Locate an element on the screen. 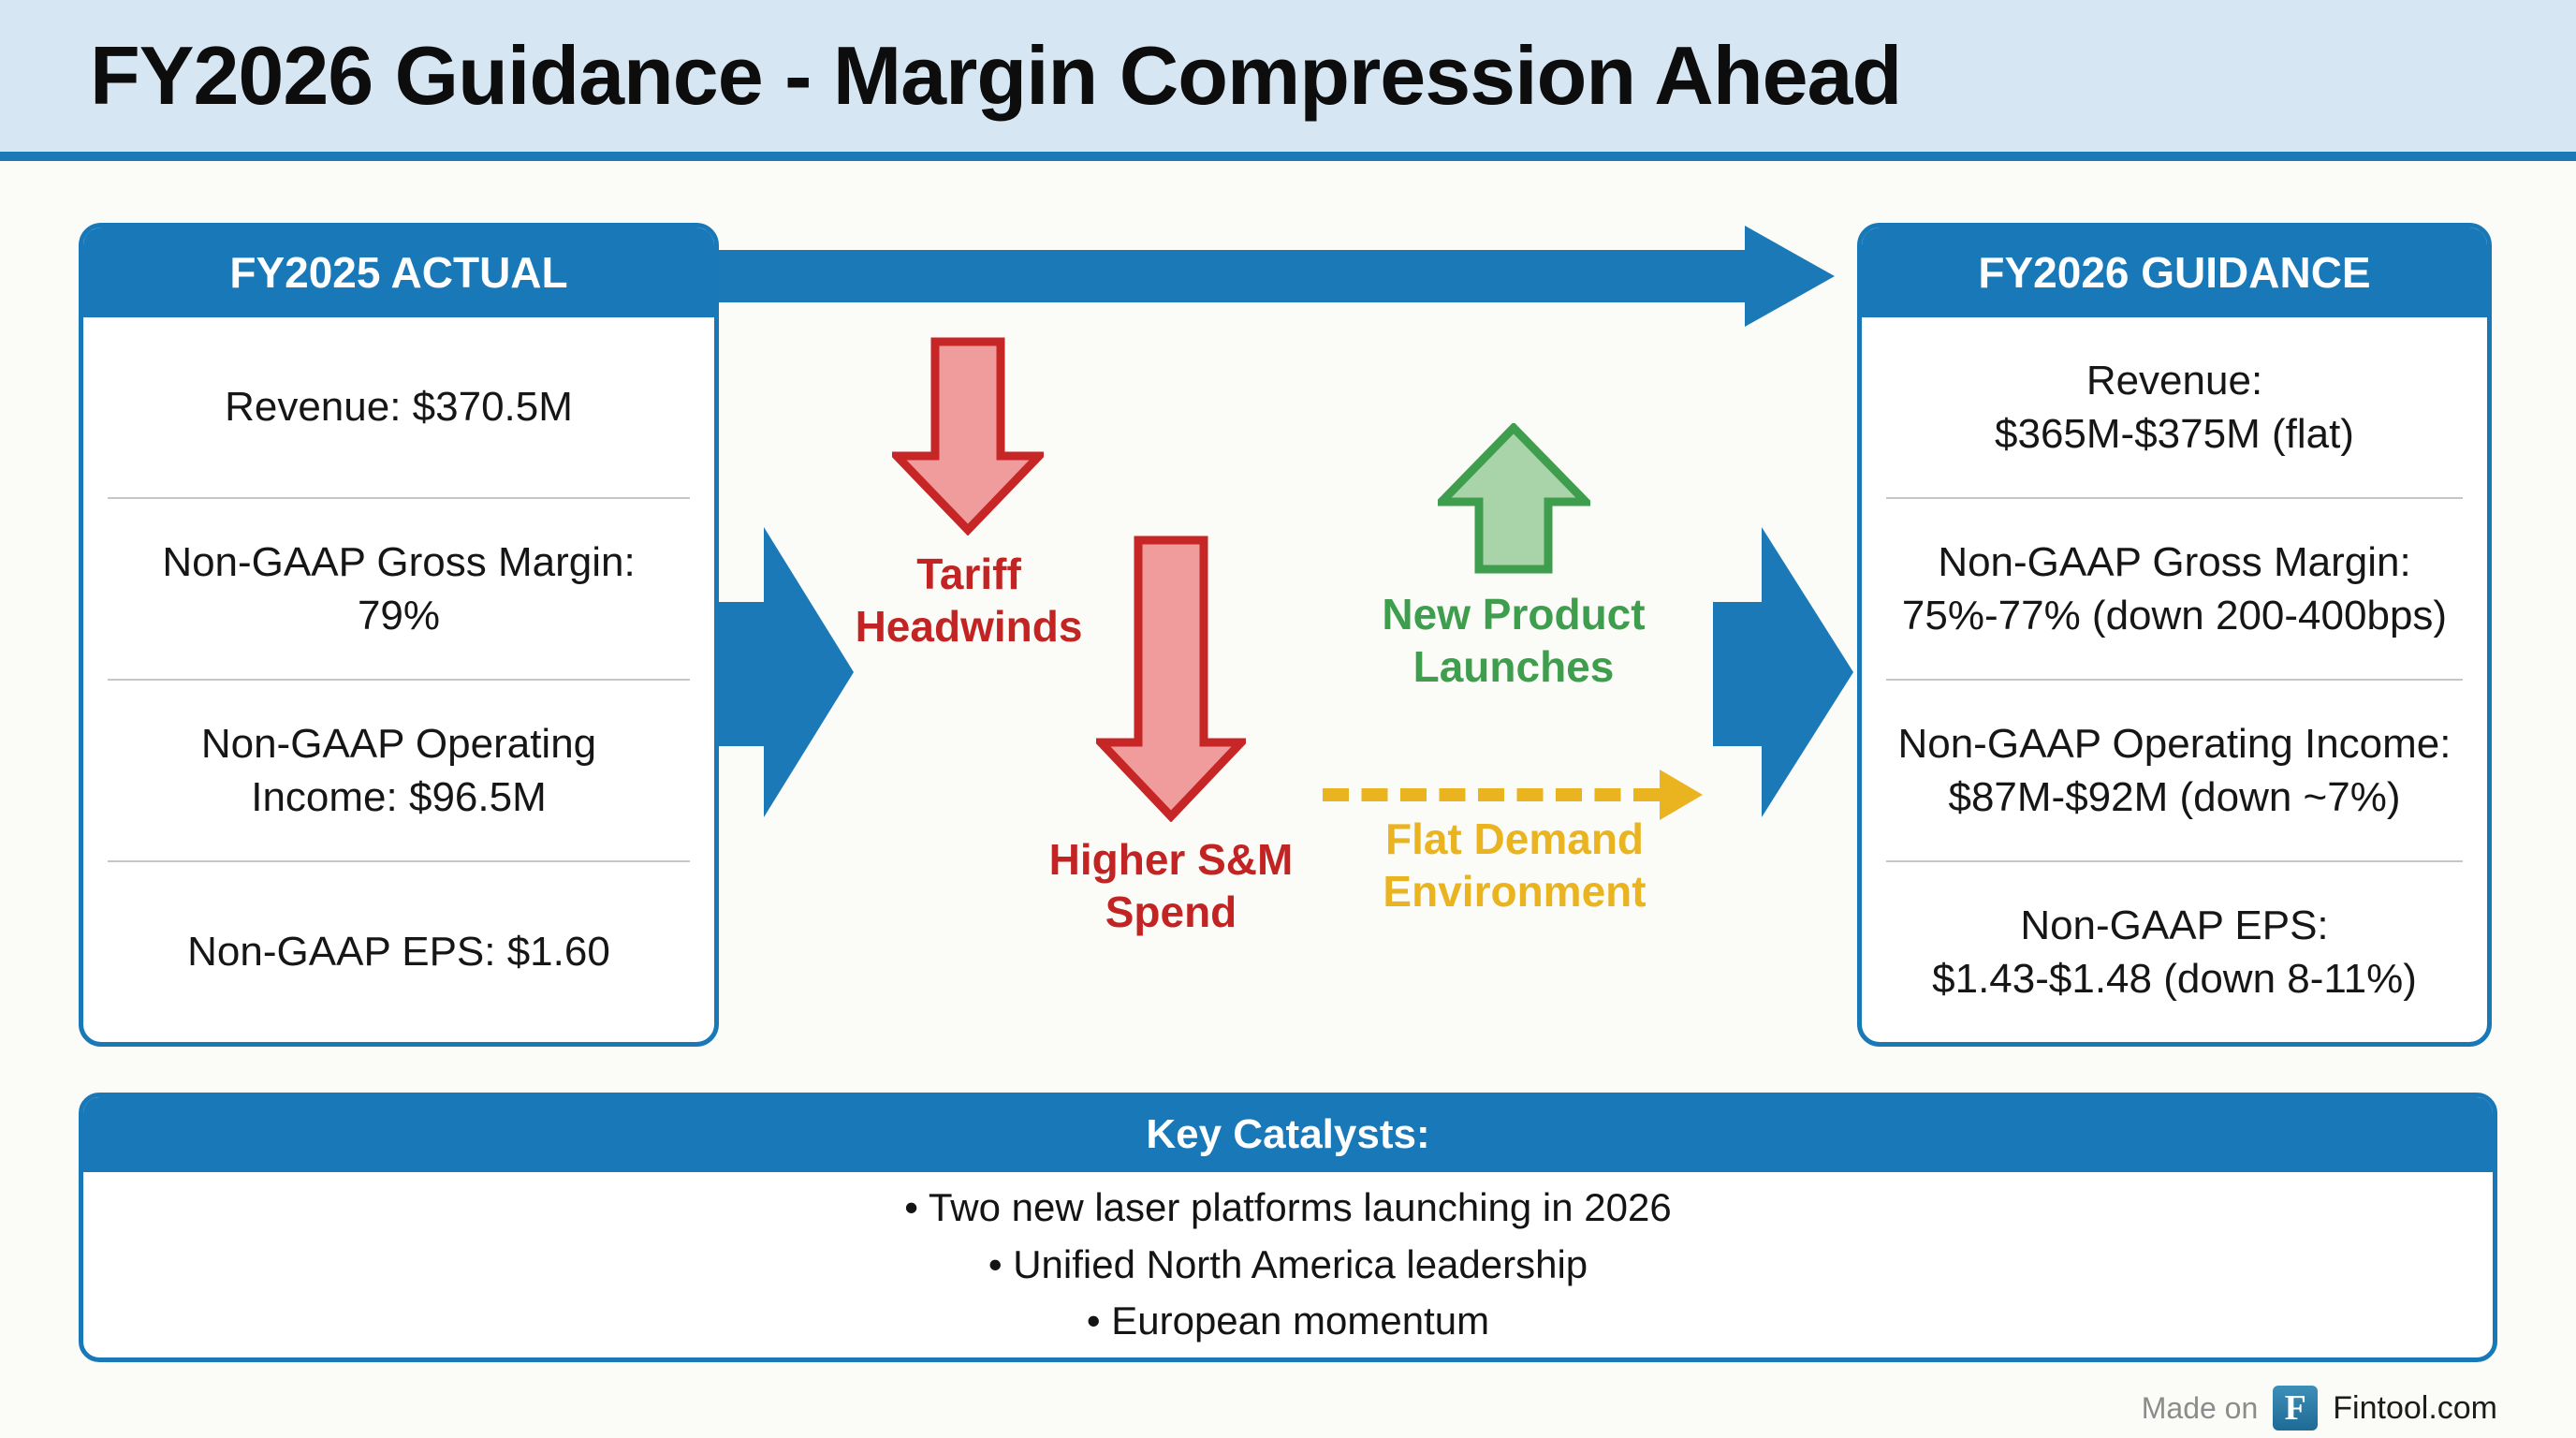 Image resolution: width=2576 pixels, height=1438 pixels. flow-arrow-top-shaft is located at coordinates (1233, 276).